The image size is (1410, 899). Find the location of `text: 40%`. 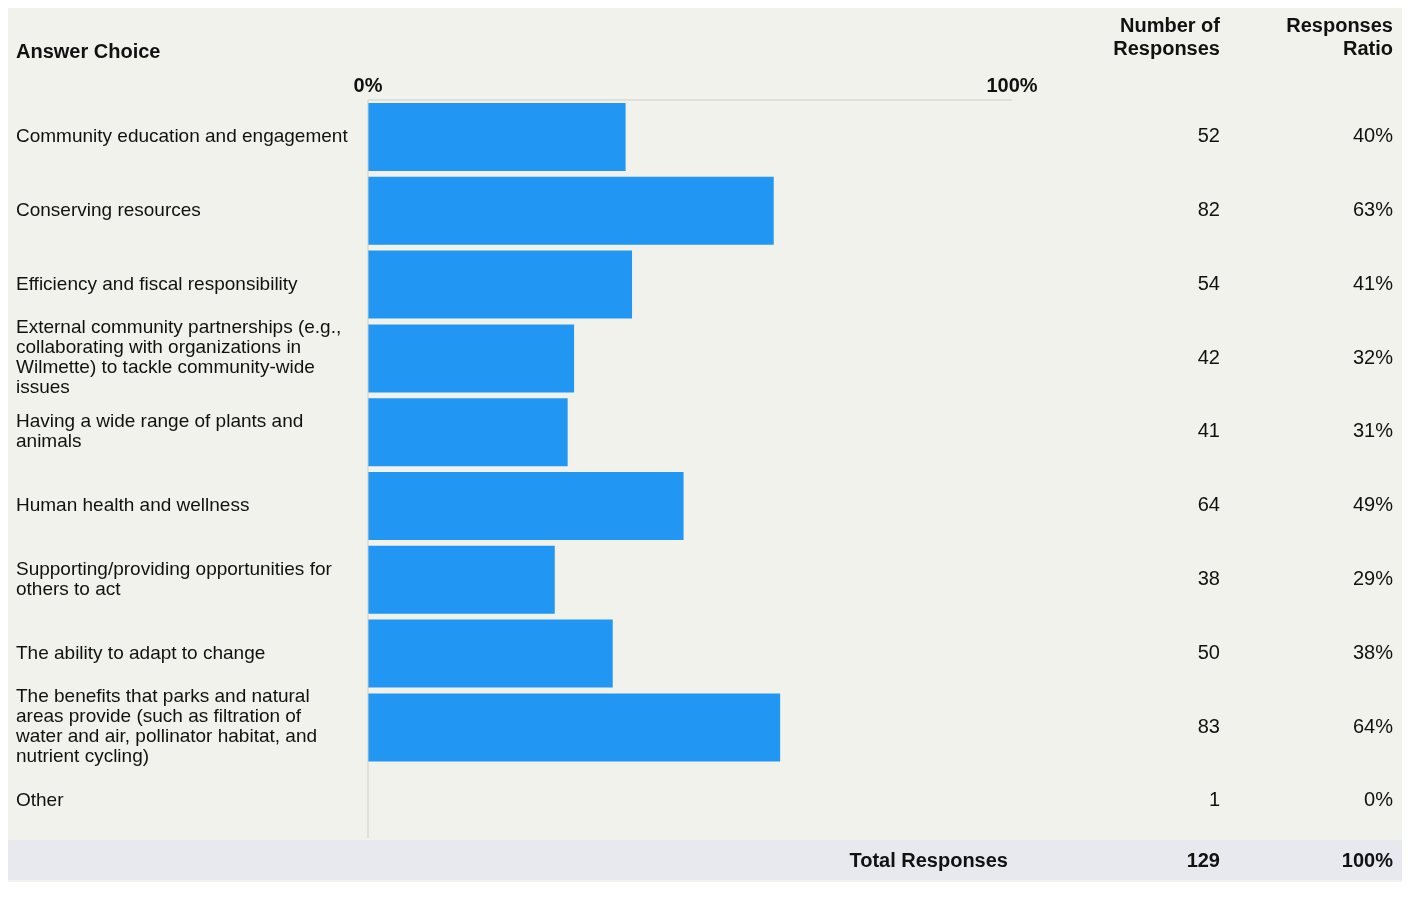

text: 40% is located at coordinates (1373, 135).